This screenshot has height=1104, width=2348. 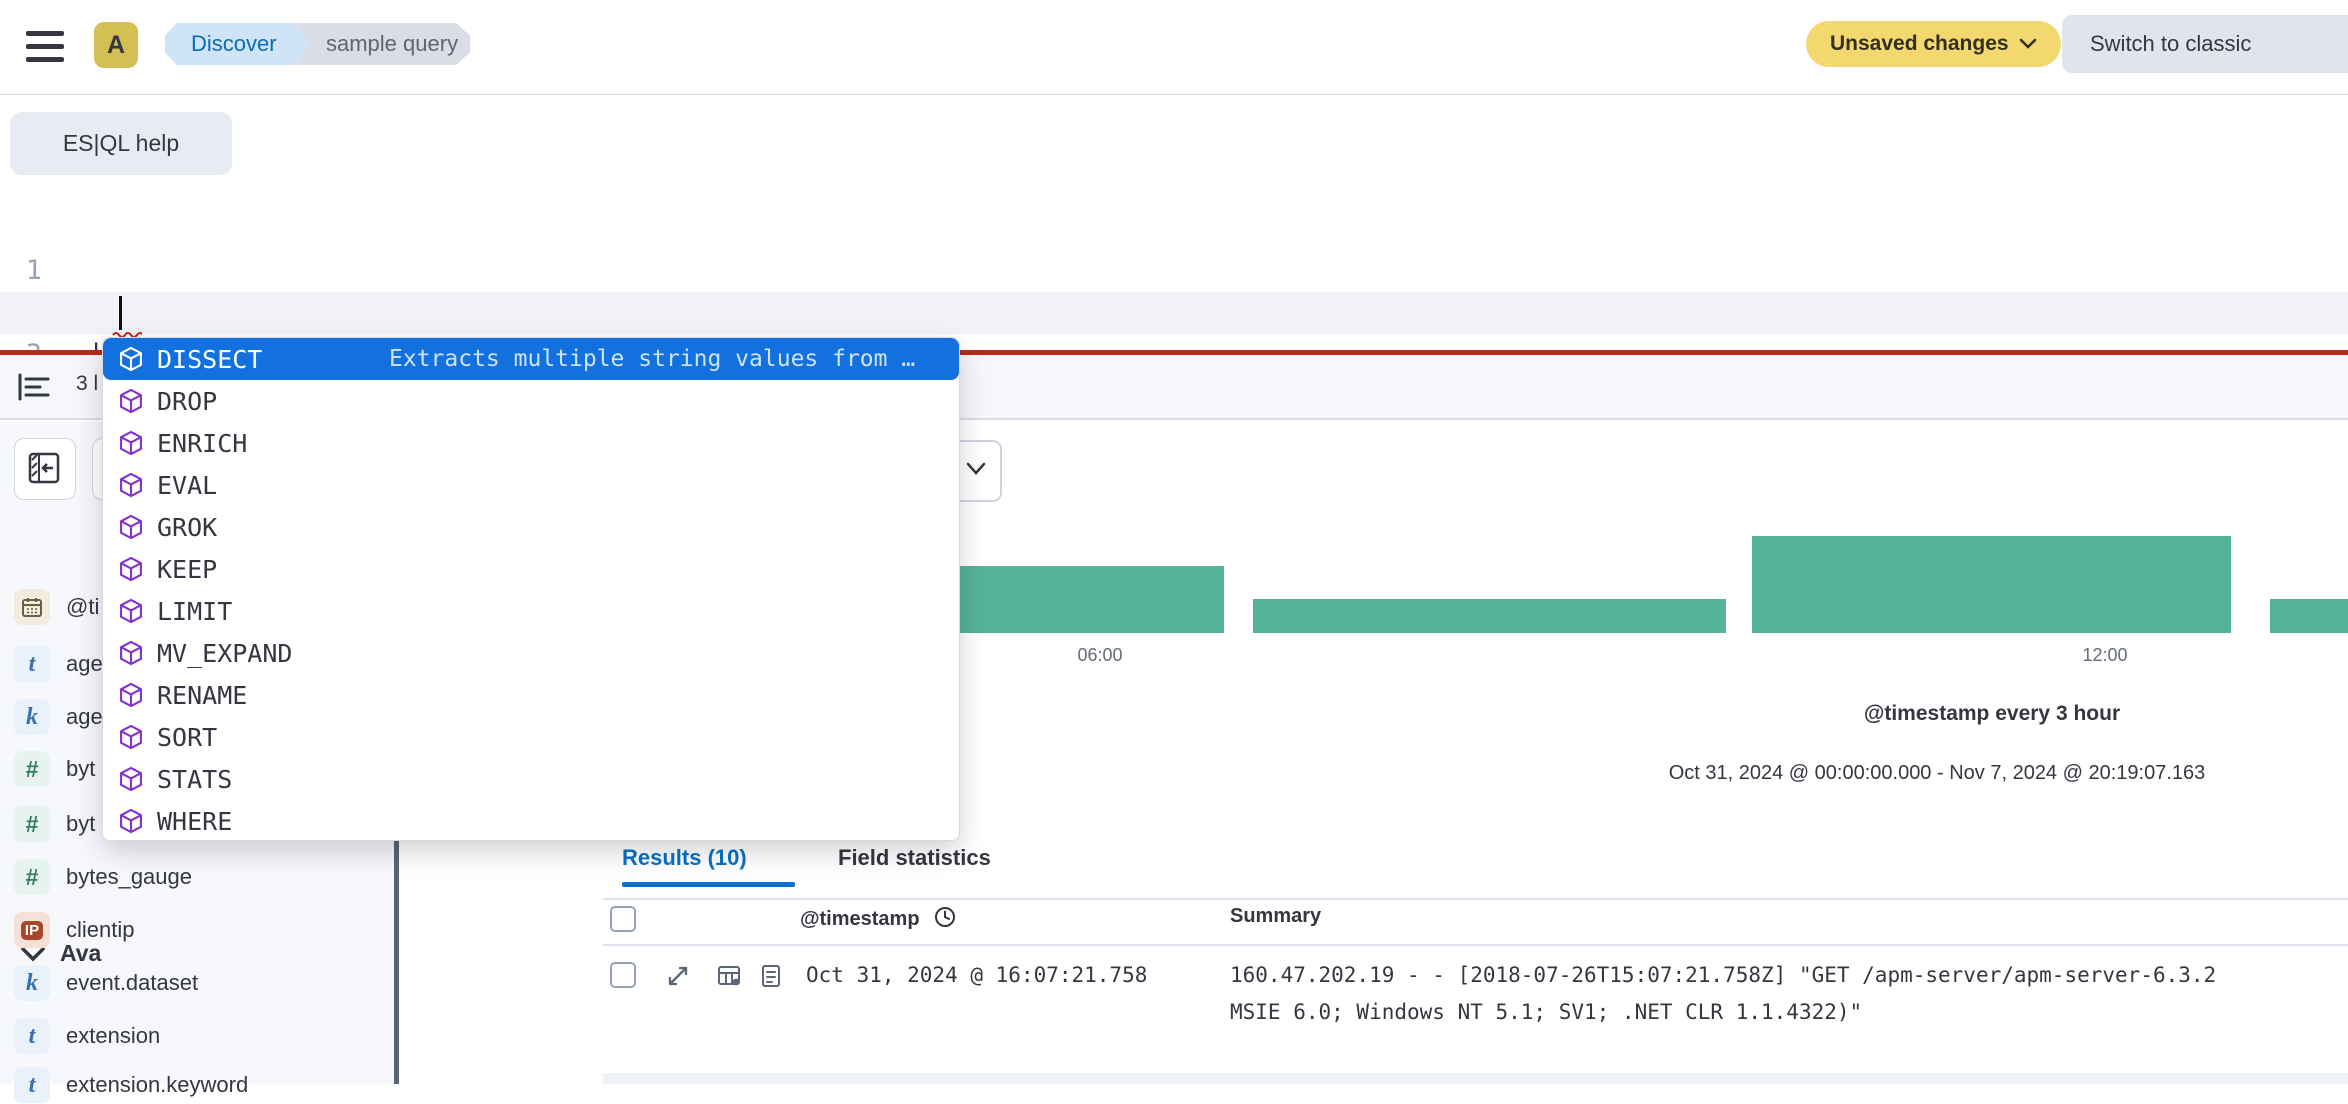 I want to click on autocomplete-item-label: WHERE, so click(x=195, y=821).